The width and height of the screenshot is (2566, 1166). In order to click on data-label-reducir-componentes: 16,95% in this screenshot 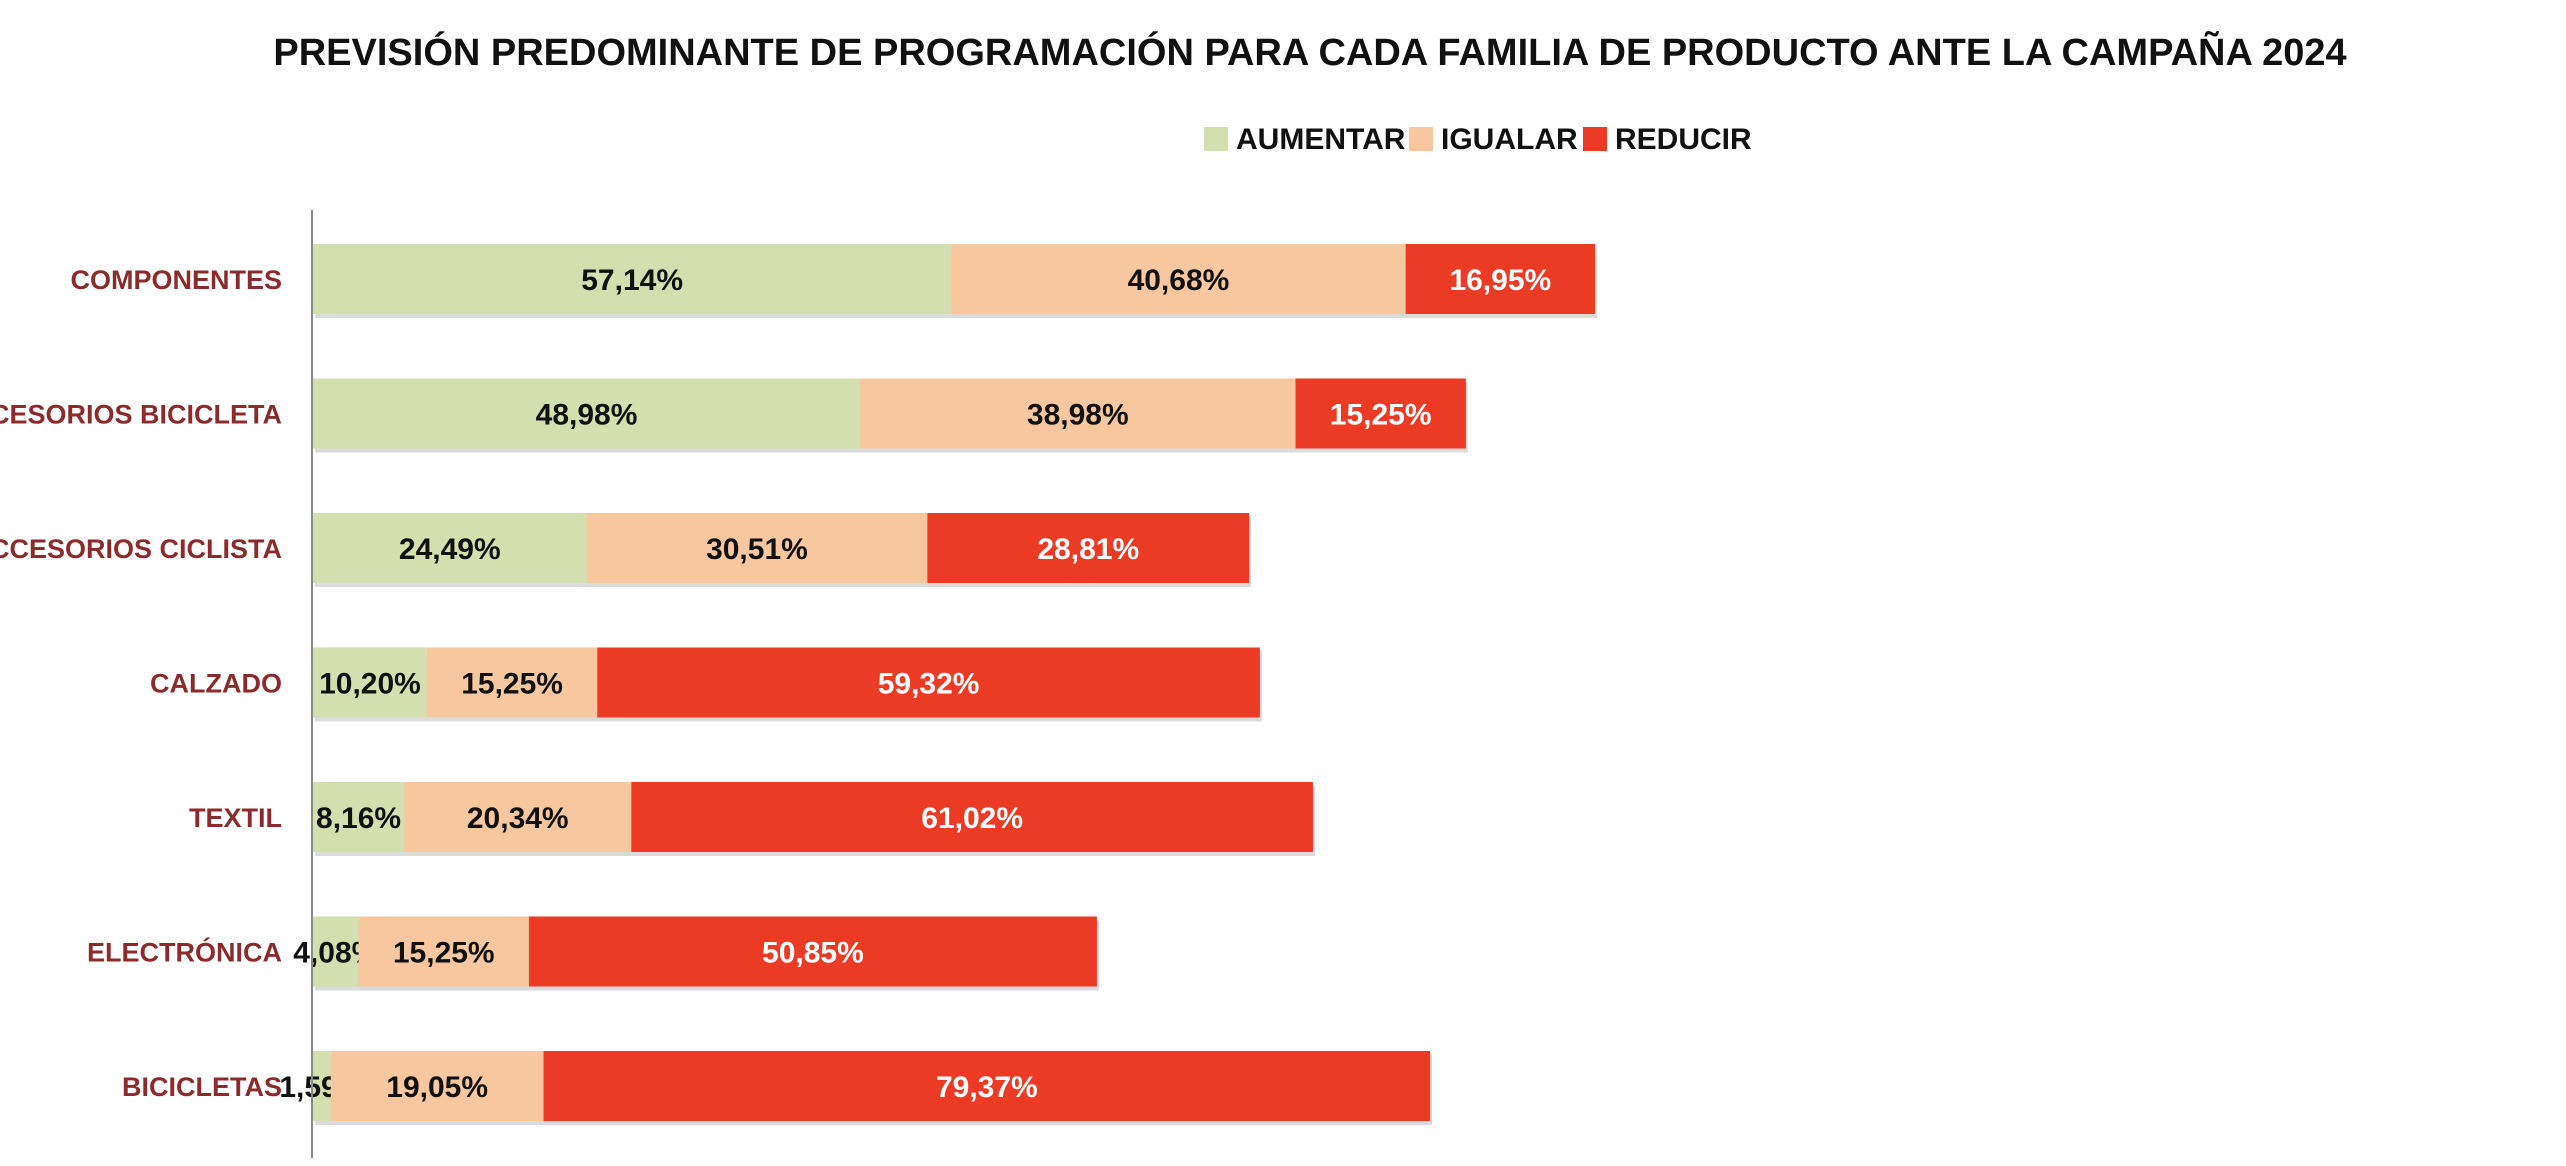, I will do `click(1500, 280)`.